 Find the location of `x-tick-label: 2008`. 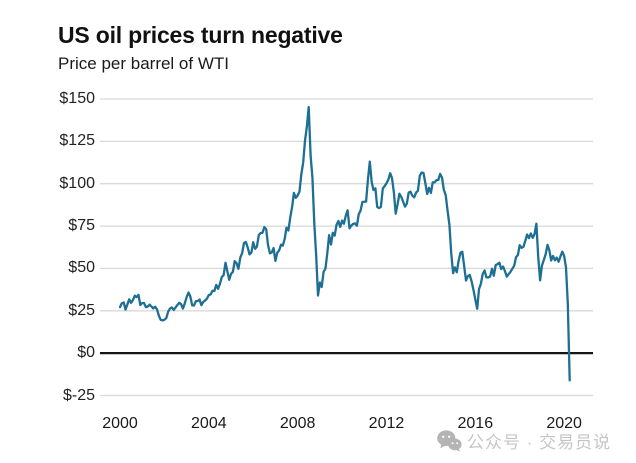

x-tick-label: 2008 is located at coordinates (297, 423).